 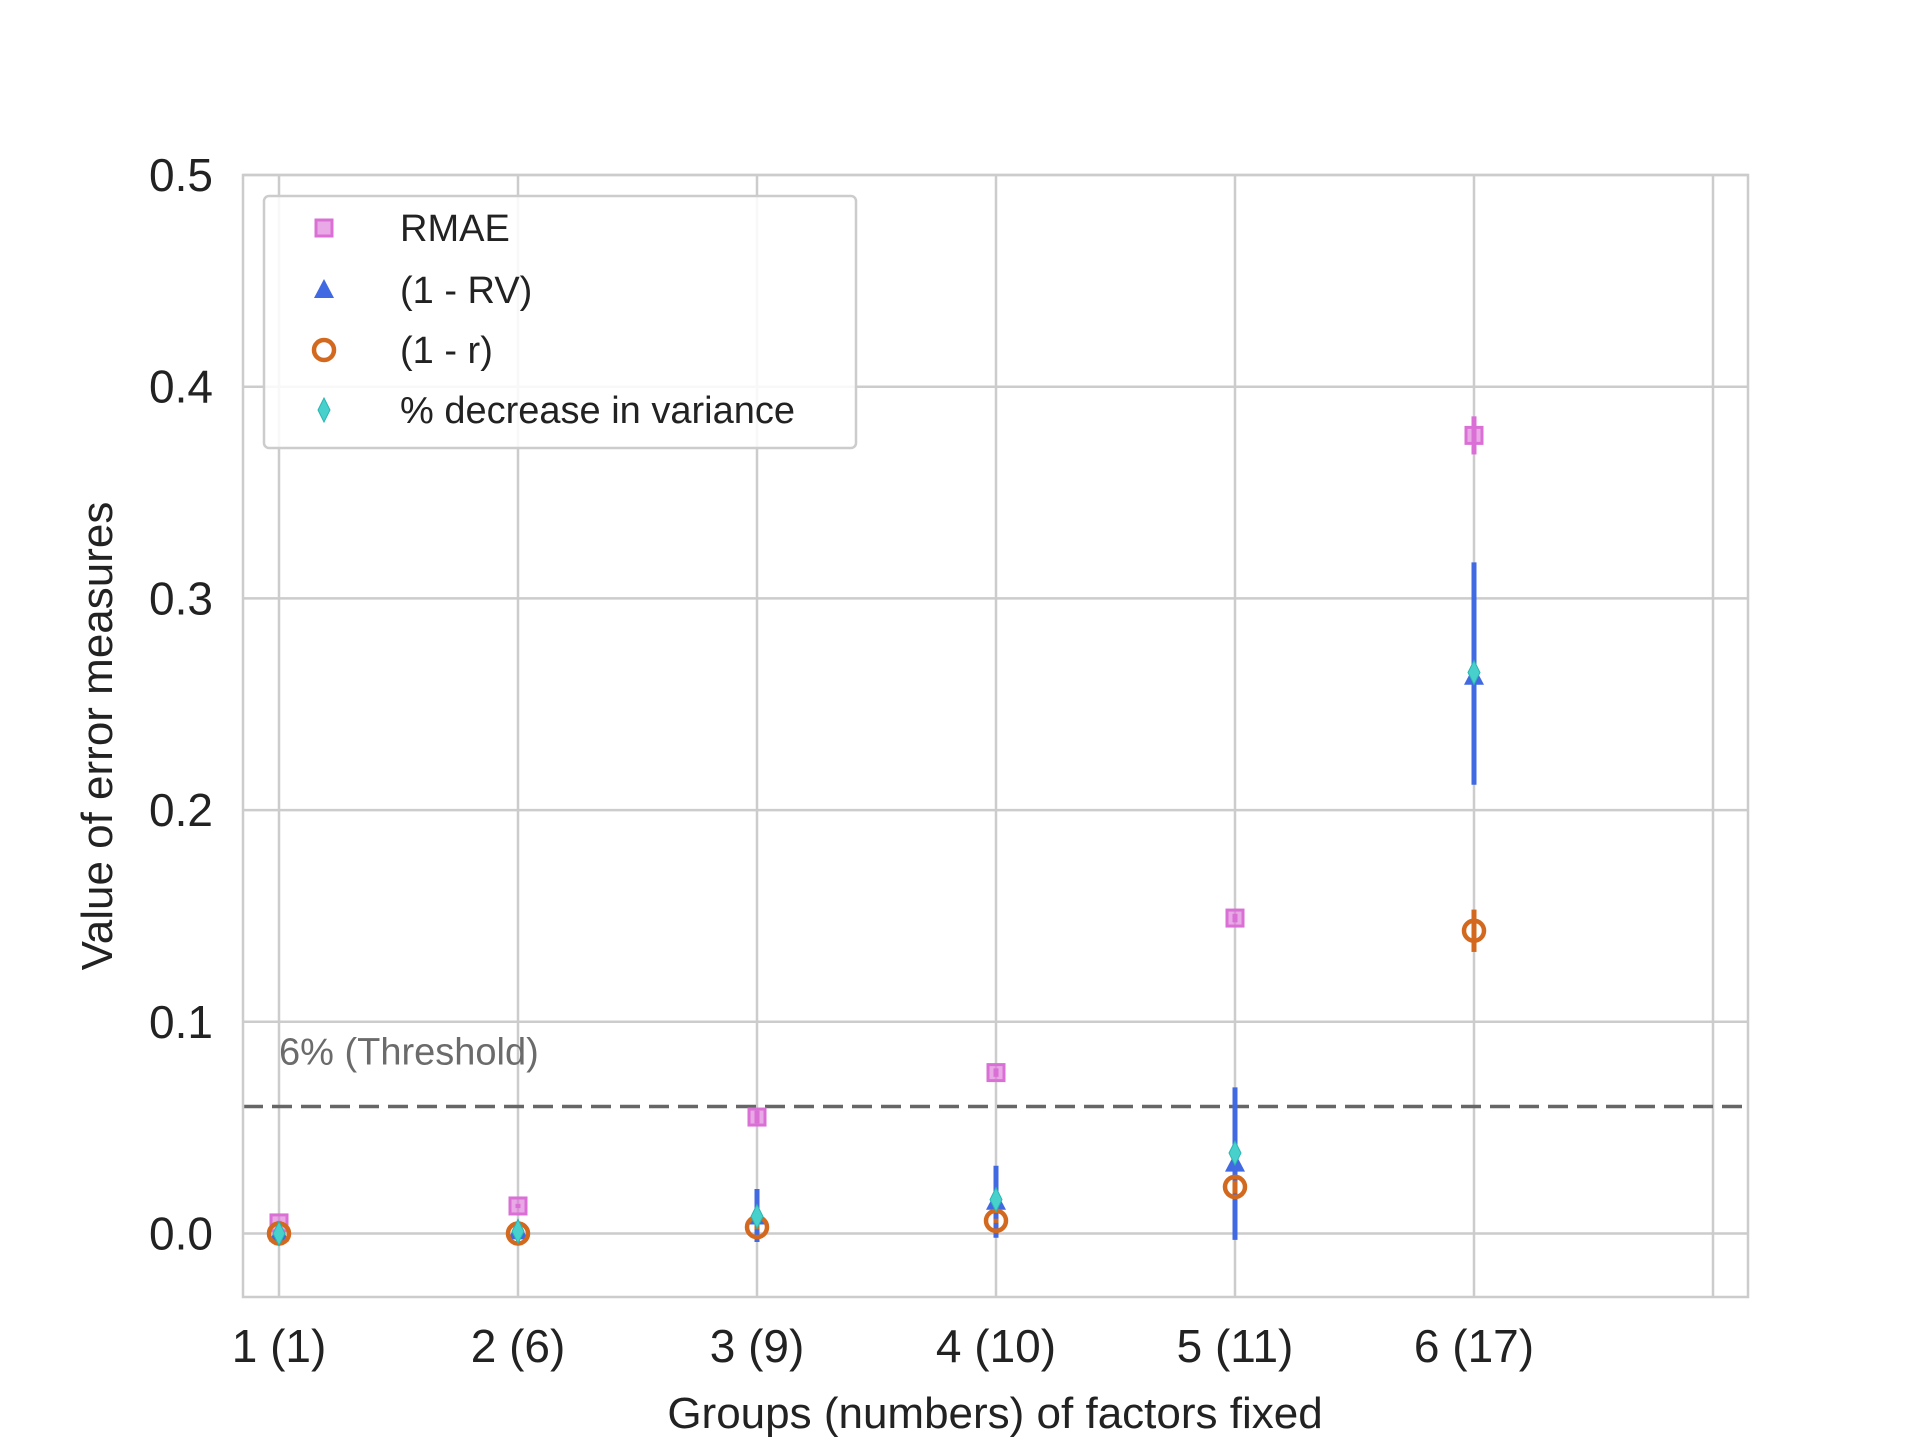 I want to click on legend-marker-0-shape, so click(x=324, y=228).